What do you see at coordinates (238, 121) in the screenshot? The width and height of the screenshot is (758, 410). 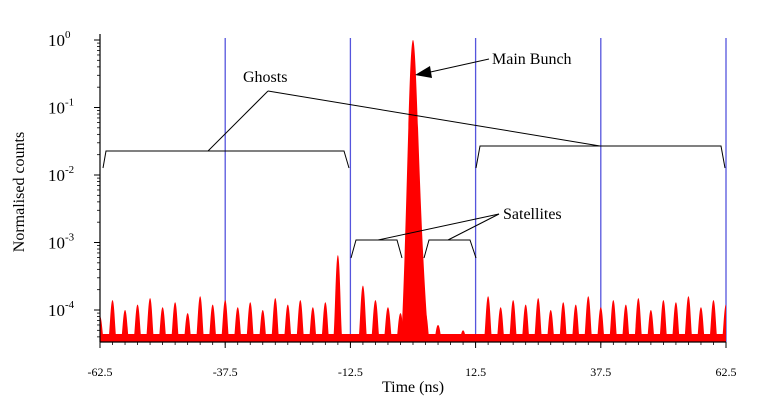 I see `ghost-pointer-left` at bounding box center [238, 121].